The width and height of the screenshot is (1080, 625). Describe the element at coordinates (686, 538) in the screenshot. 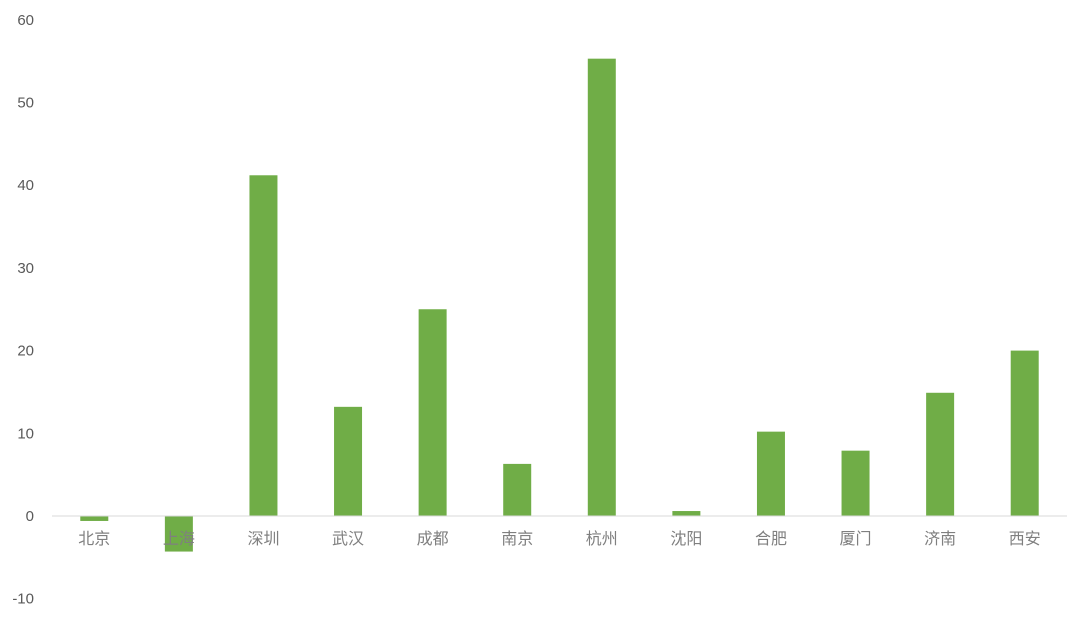

I see `x-tick-label: 沈阳` at that location.